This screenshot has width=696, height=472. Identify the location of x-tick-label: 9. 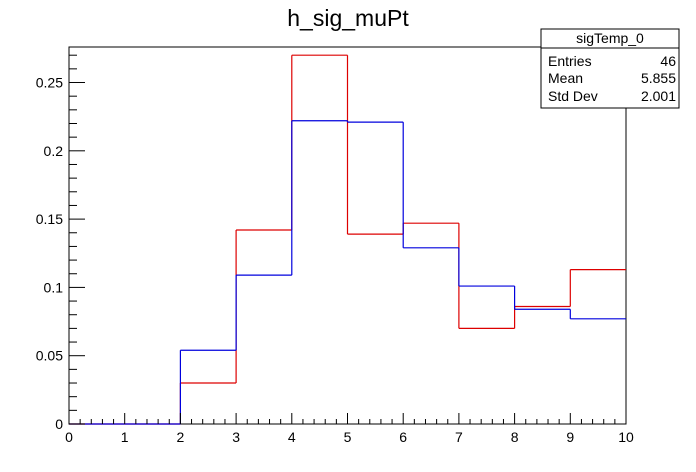
(570, 437).